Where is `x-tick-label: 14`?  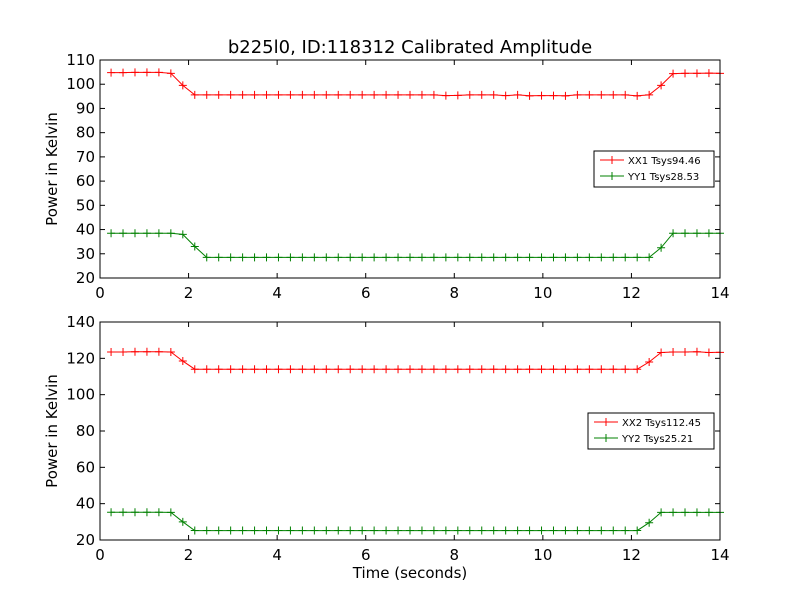 x-tick-label: 14 is located at coordinates (719, 555).